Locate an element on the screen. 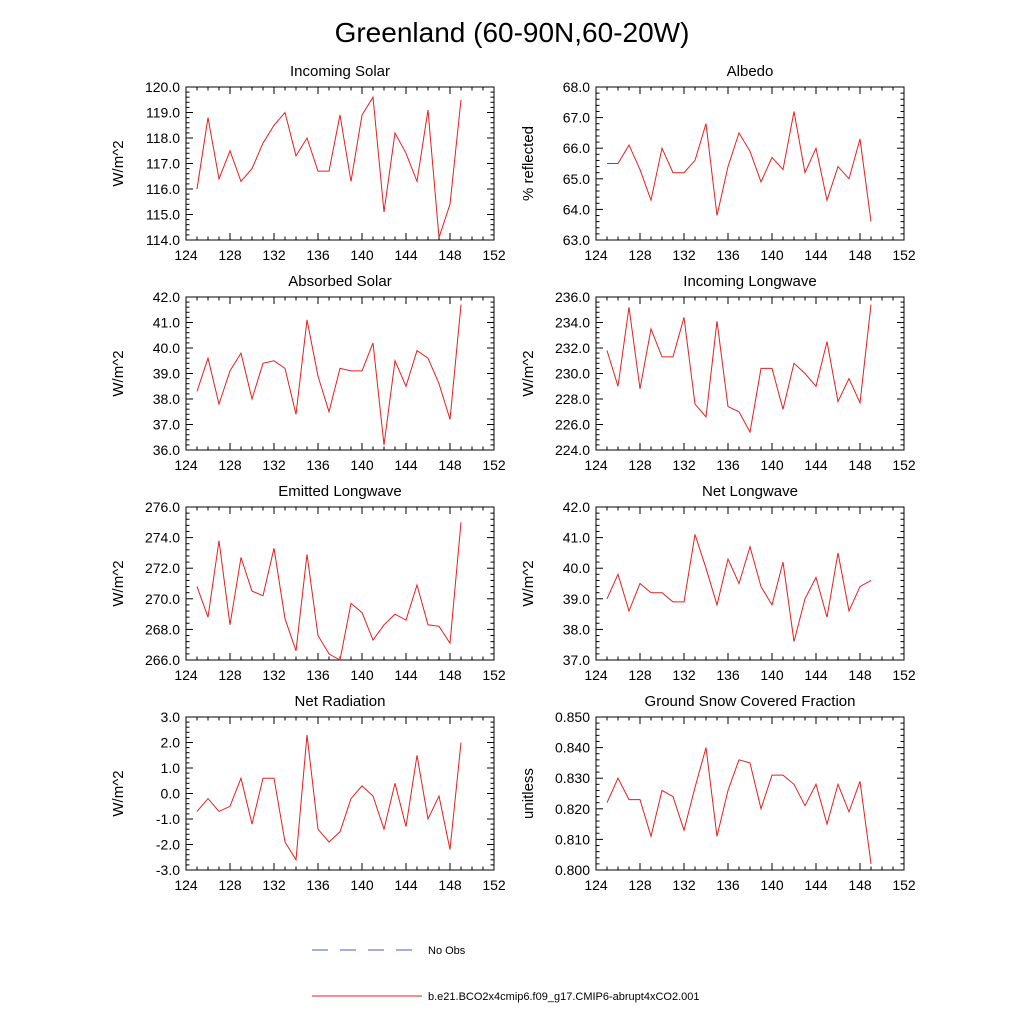 The image size is (1024, 1024). panel-title: Incoming Solar is located at coordinates (340, 71).